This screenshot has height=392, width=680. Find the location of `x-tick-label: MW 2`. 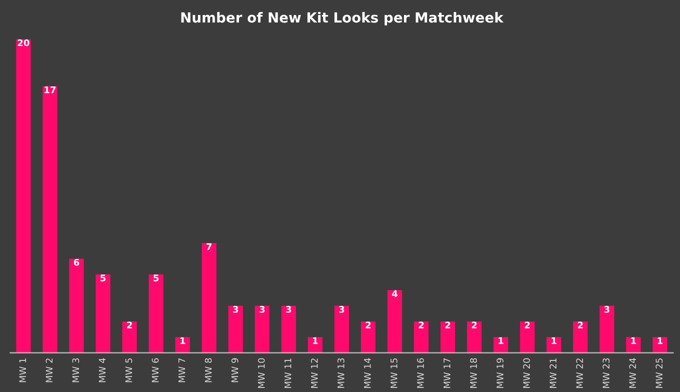

x-tick-label: MW 2 is located at coordinates (49, 370).